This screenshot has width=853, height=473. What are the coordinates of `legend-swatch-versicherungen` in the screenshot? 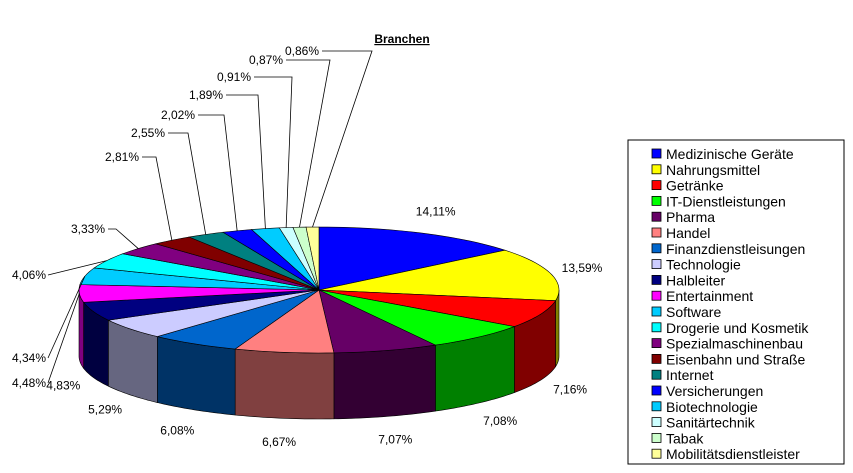 It's located at (656, 390).